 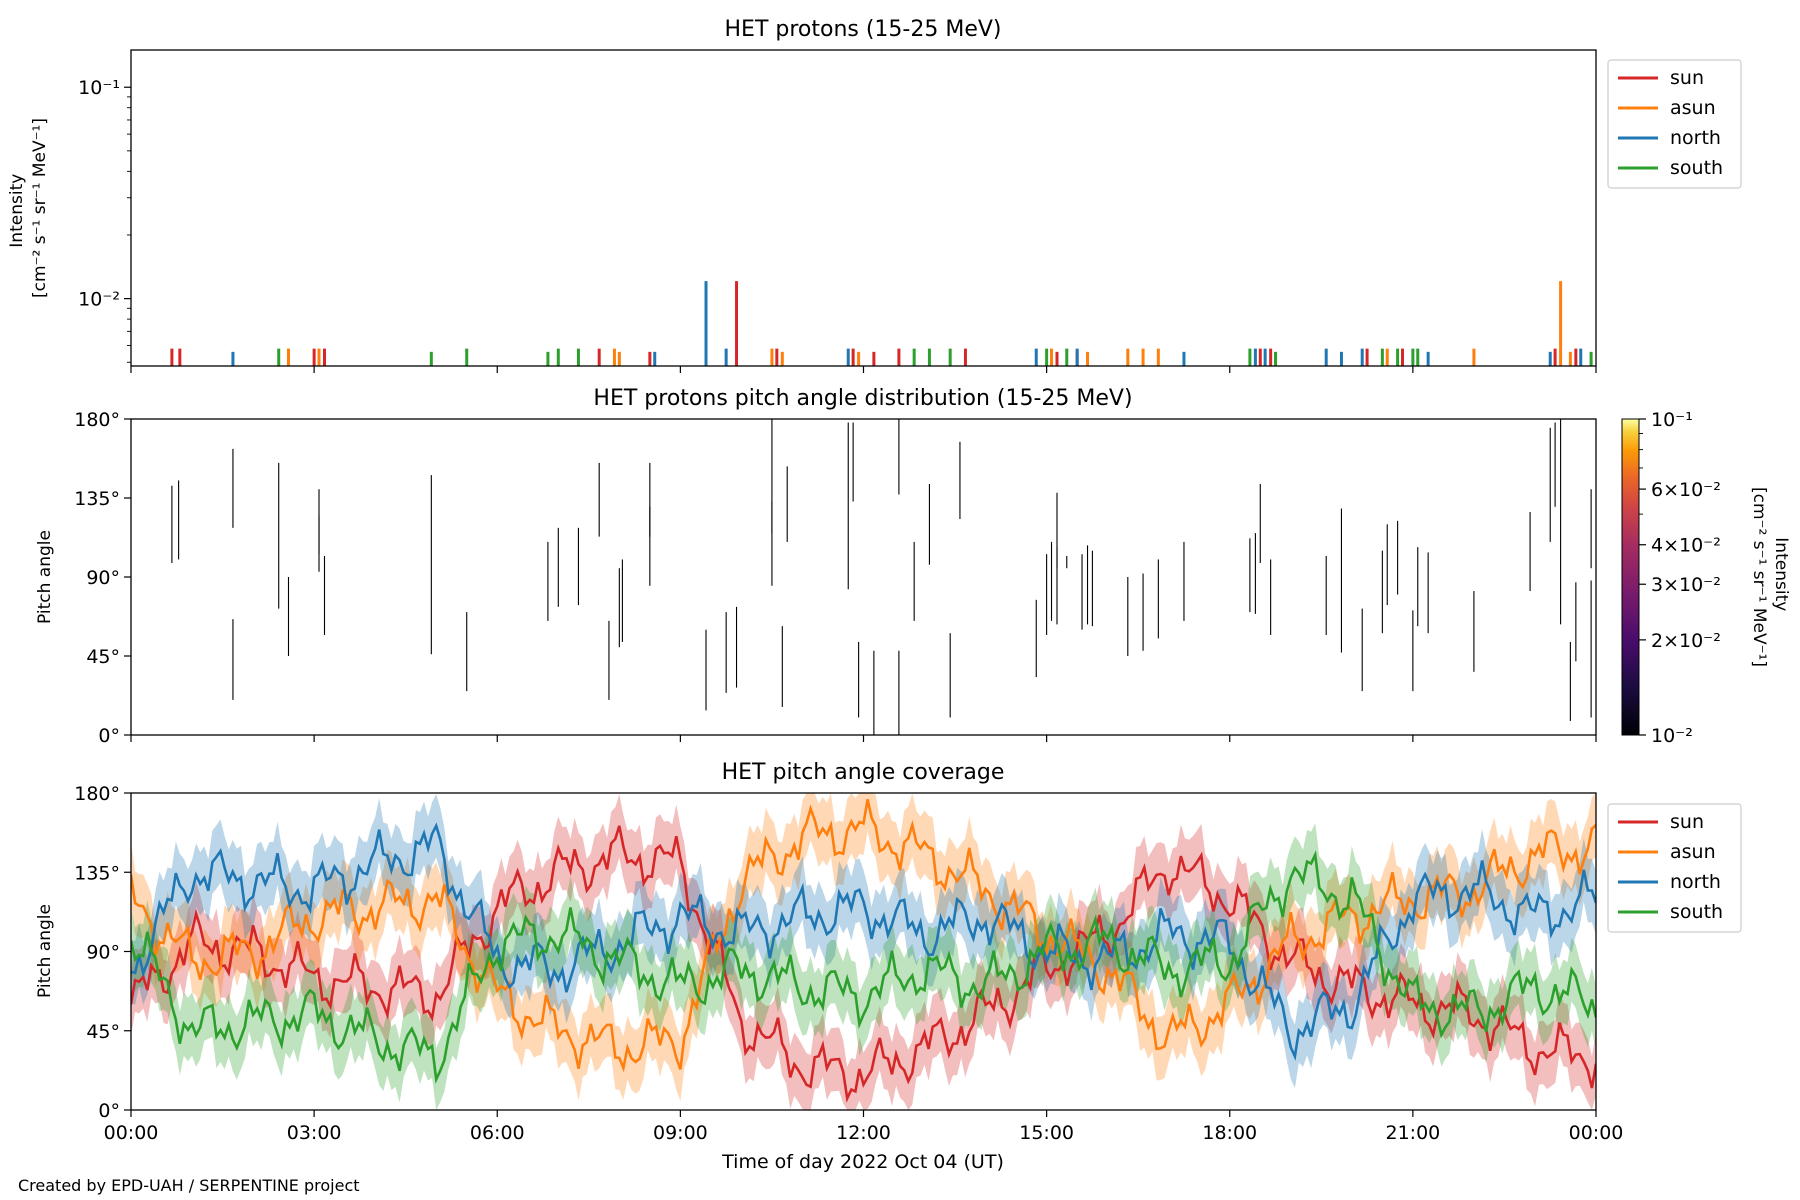 What do you see at coordinates (1686, 585) in the screenshot?
I see `colorbar-tick-label: 3×10⁻²` at bounding box center [1686, 585].